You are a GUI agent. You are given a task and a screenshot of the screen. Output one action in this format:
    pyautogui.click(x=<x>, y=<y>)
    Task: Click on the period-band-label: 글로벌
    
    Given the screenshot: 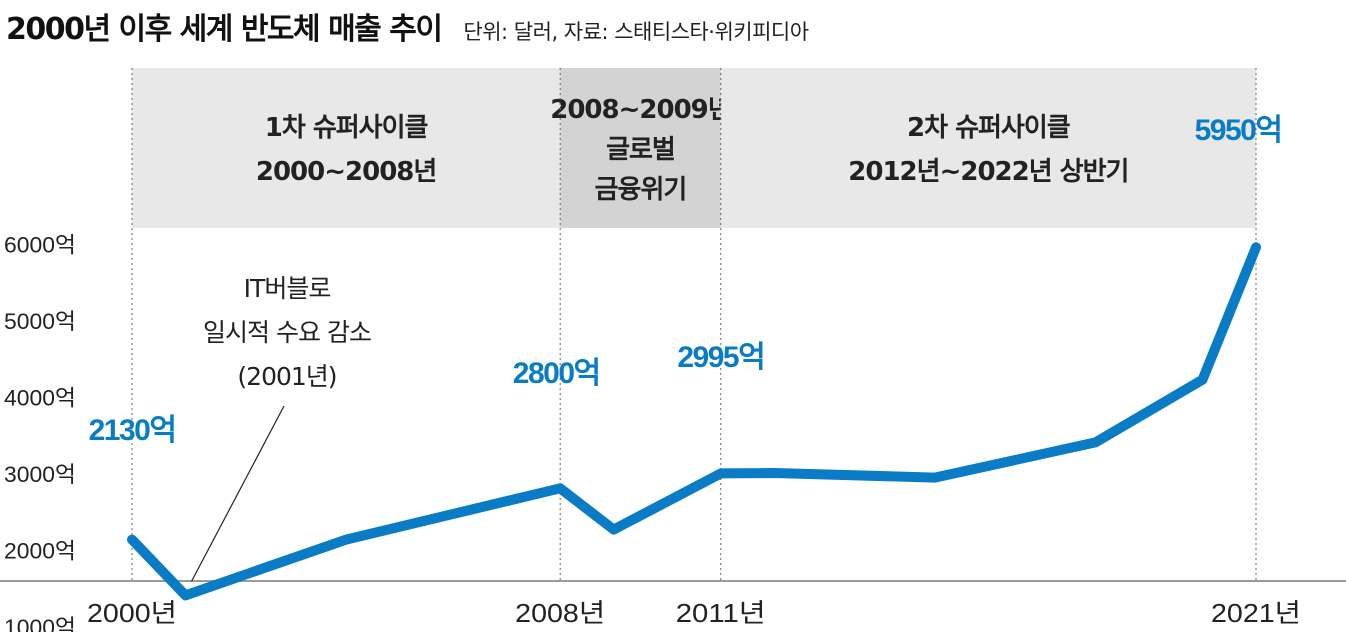 What is the action you would take?
    pyautogui.click(x=640, y=150)
    